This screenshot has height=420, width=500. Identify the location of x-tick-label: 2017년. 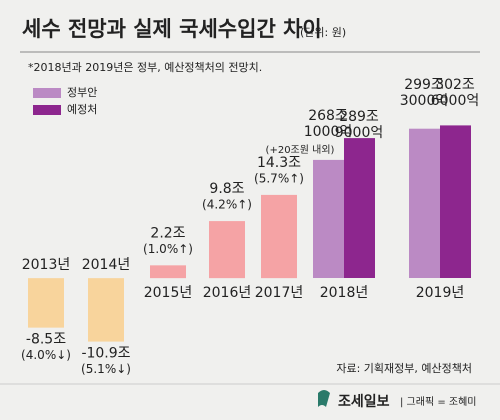
(279, 293).